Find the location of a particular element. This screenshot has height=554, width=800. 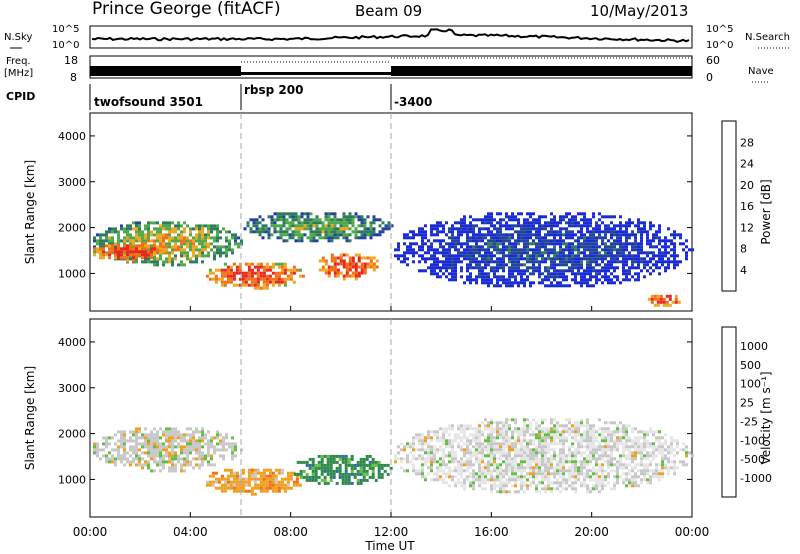

cpid-segment-0: twofsound 3501 is located at coordinates (148, 102).